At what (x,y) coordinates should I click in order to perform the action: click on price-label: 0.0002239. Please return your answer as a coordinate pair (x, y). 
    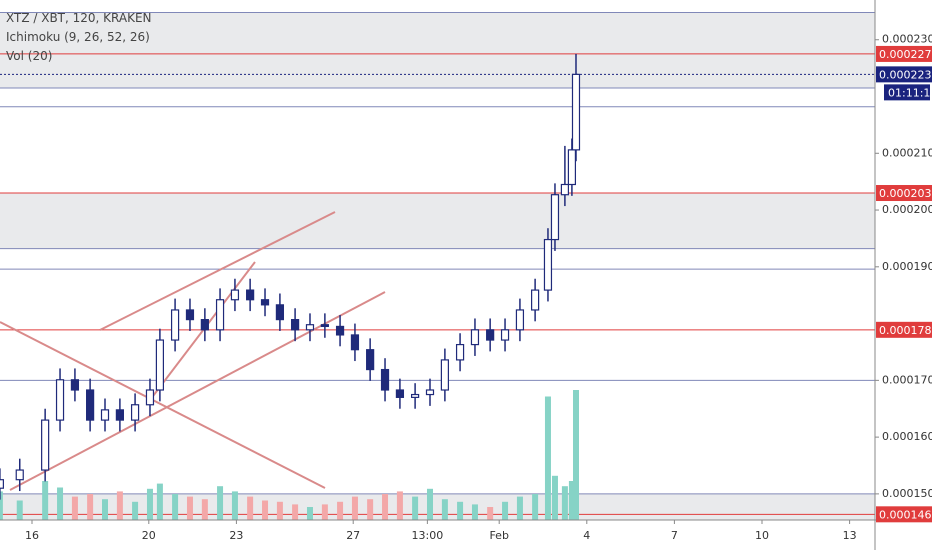
    Looking at the image, I should click on (905, 74).